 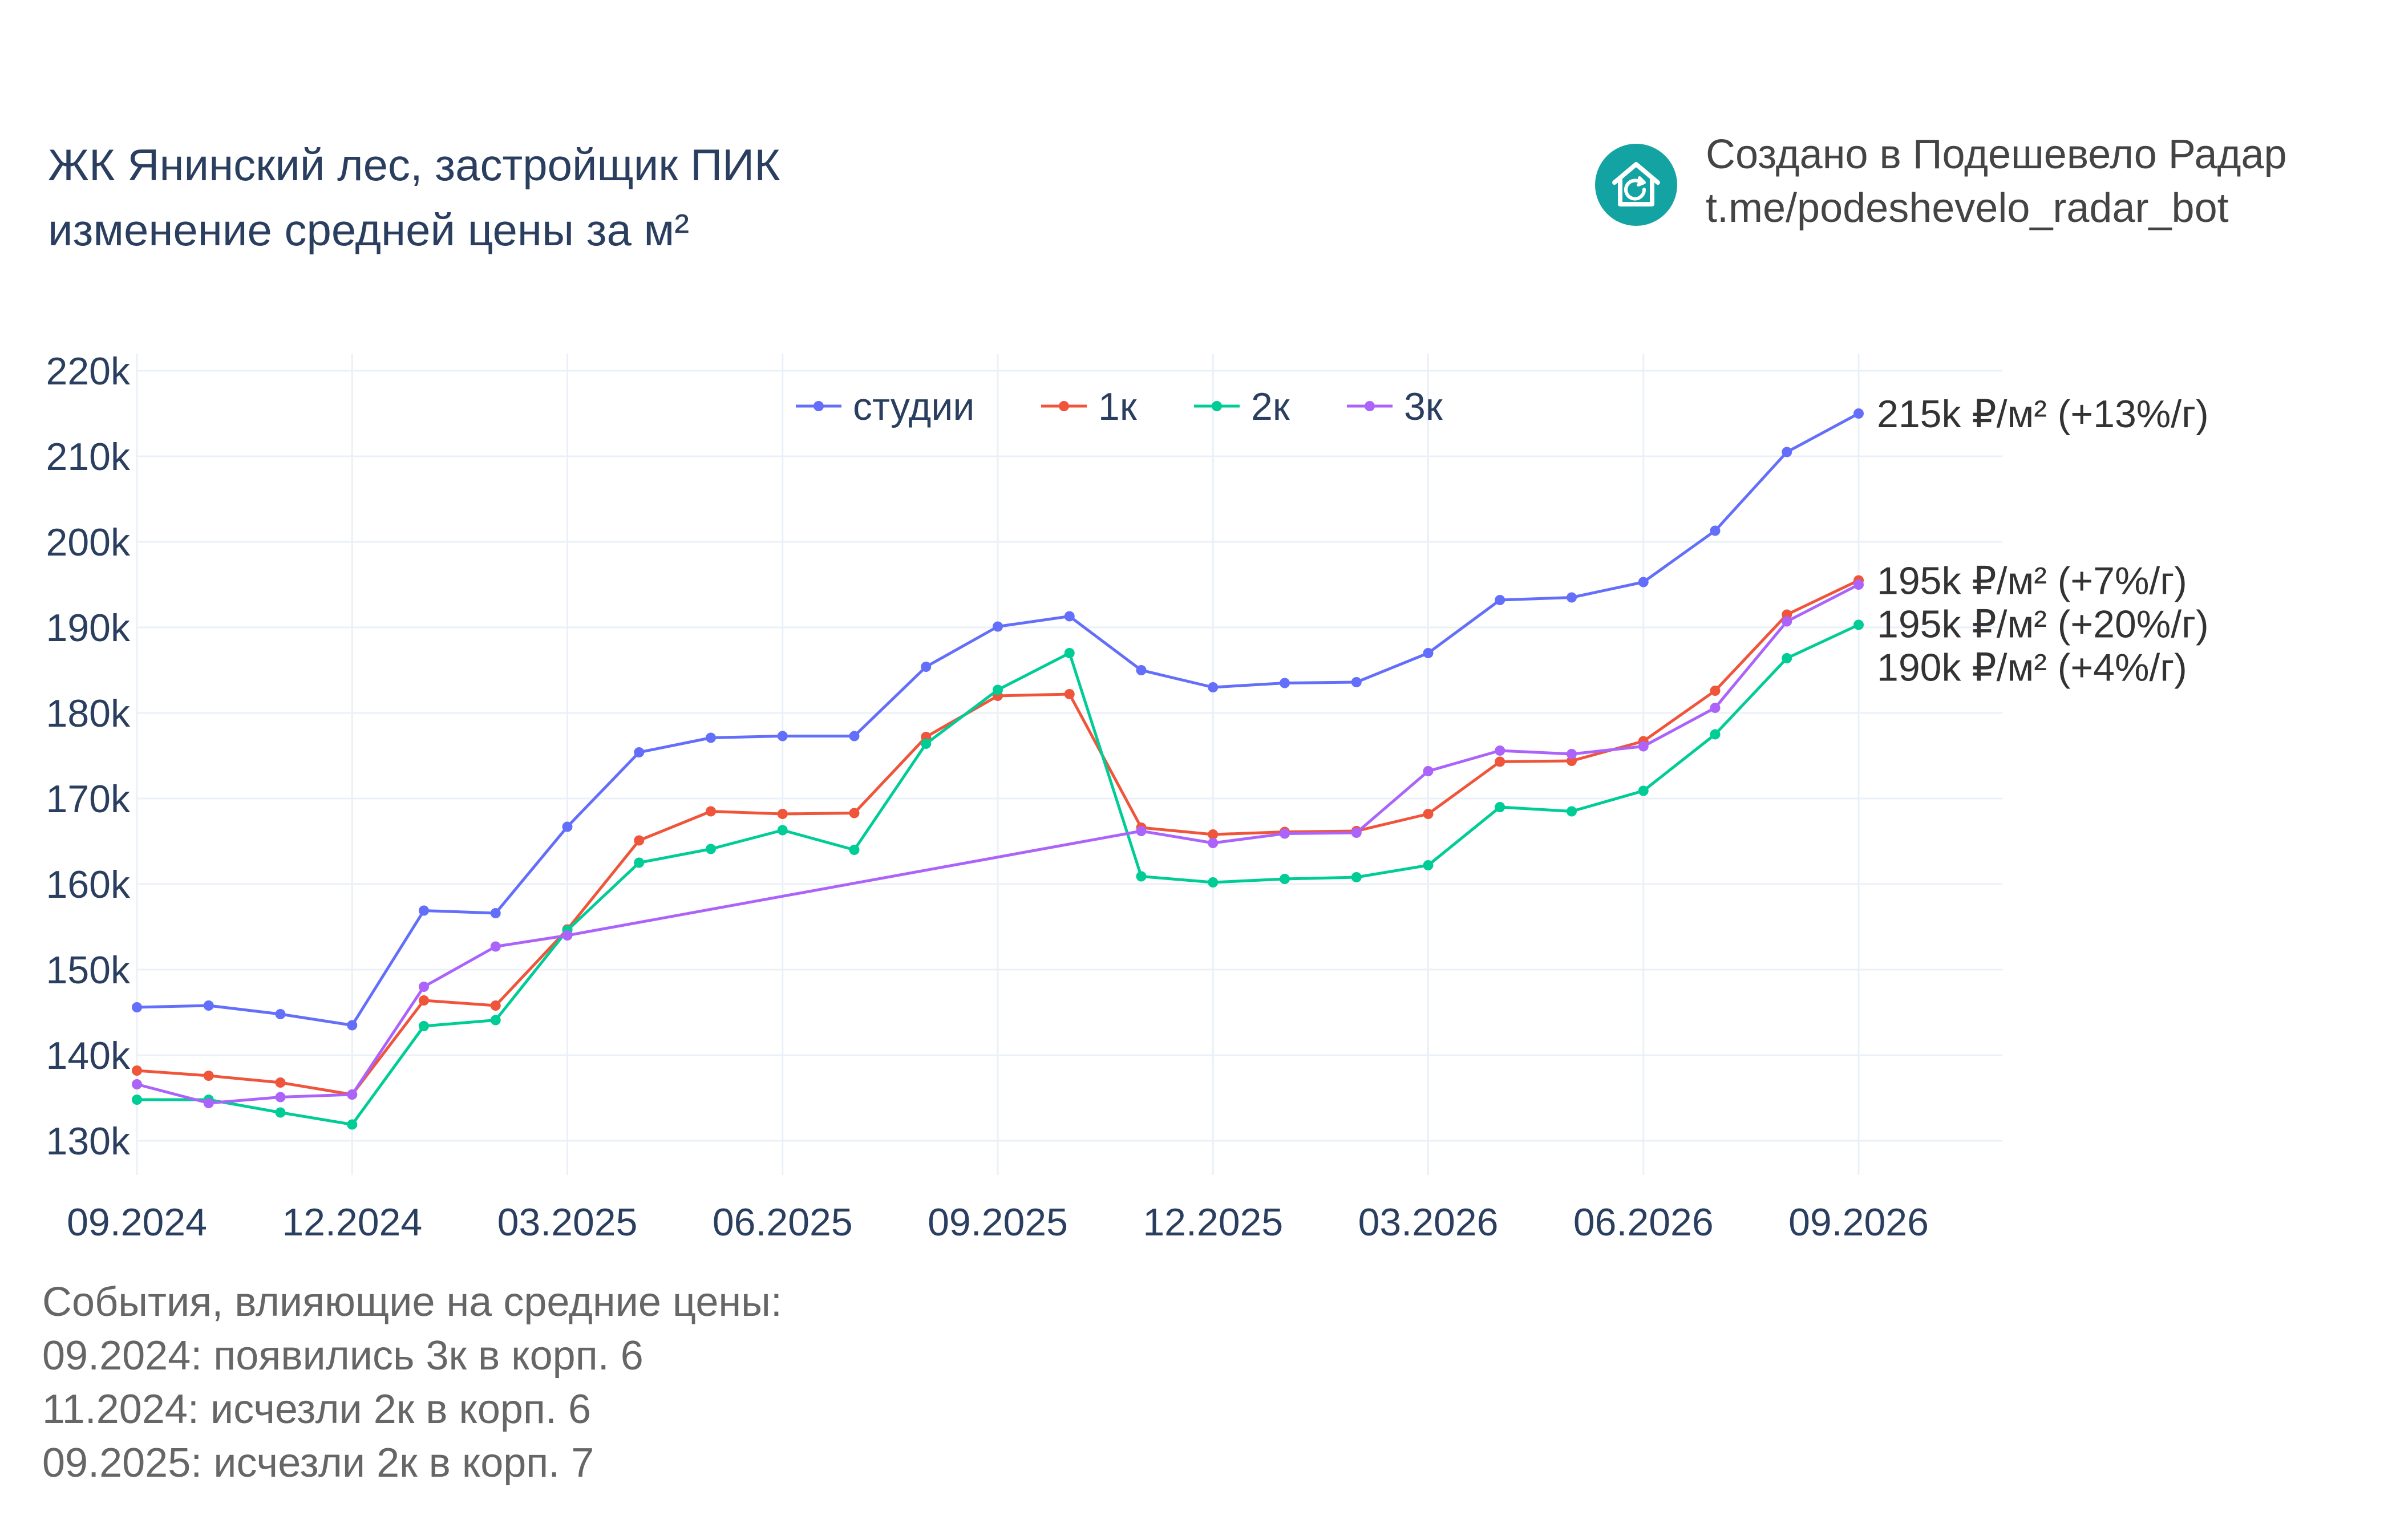 I want to click on x-tick-label: 12.2024, so click(x=352, y=1223).